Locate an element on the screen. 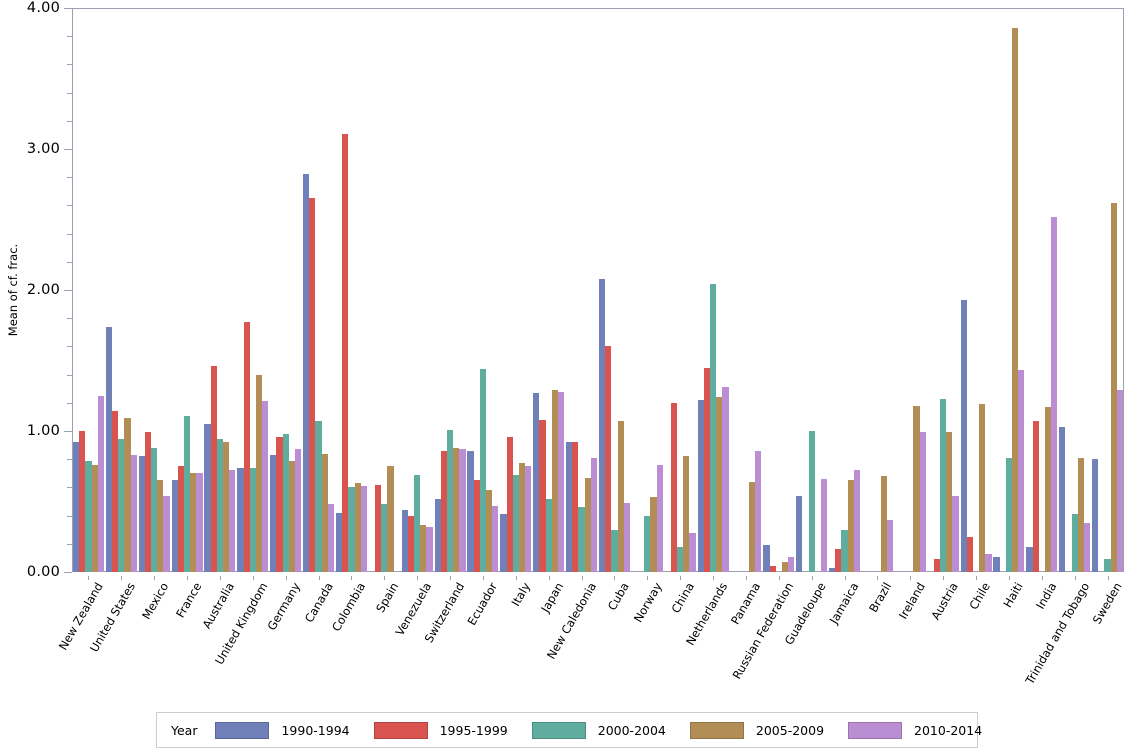 The width and height of the screenshot is (1134, 756). legend-item: 1990-1994 is located at coordinates (282, 730).